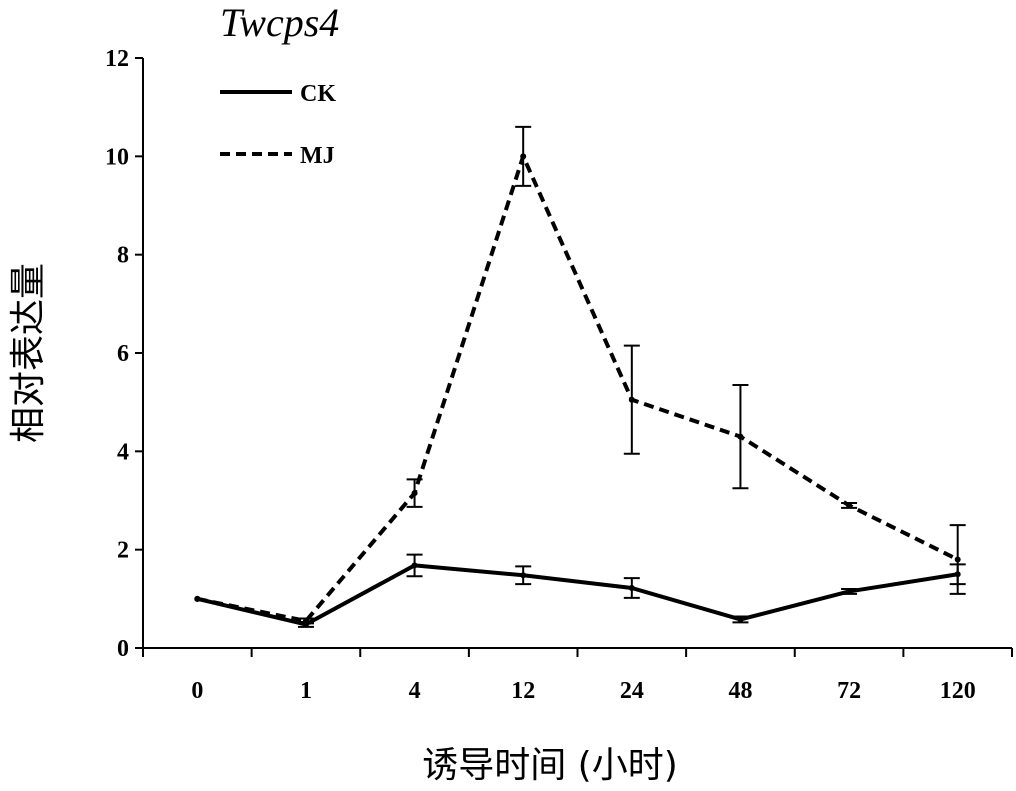 This screenshot has width=1016, height=791. Describe the element at coordinates (279, 22) in the screenshot. I see `chart-title: Twcps4` at that location.